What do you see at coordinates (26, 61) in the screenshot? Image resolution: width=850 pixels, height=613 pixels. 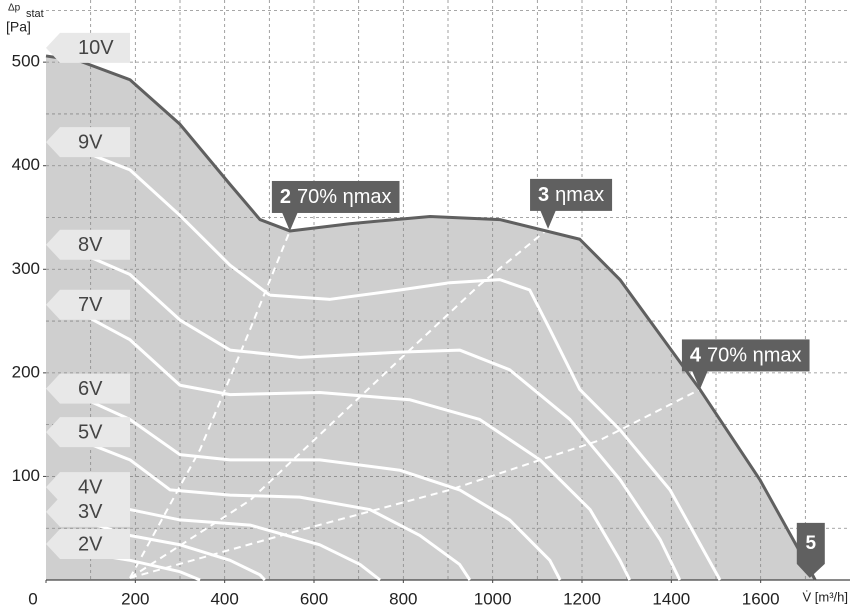 I see `y-tick-label: 500` at bounding box center [26, 61].